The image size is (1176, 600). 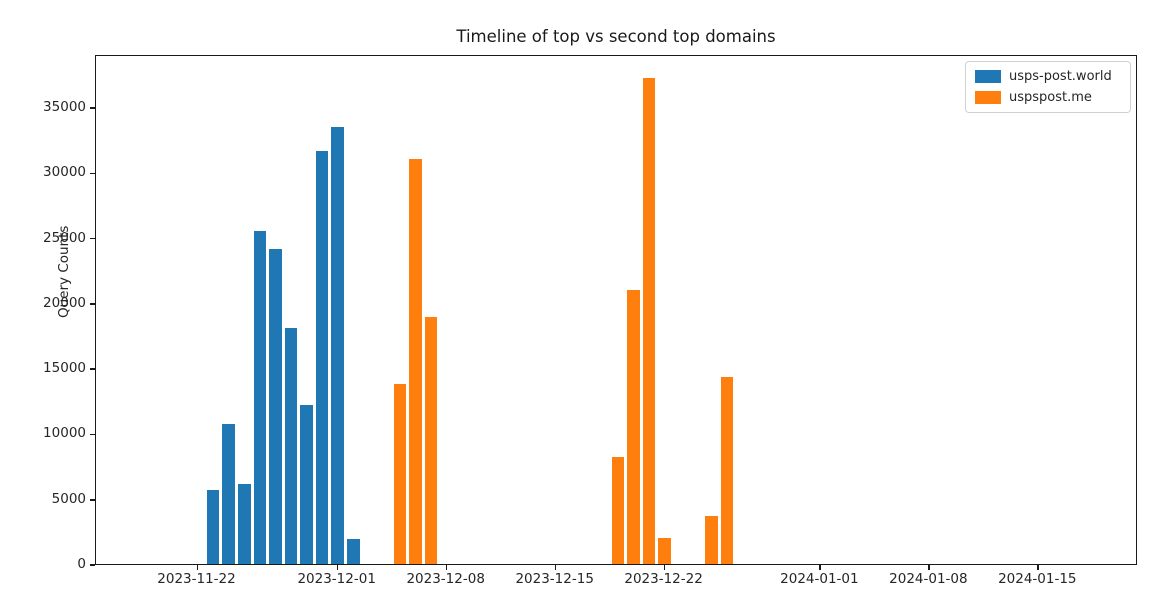 I want to click on legend-item-usps-post-world: usps-post.world, so click(x=1047, y=76).